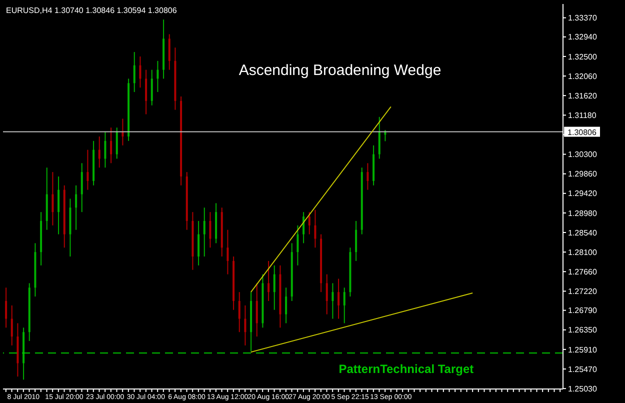 The width and height of the screenshot is (625, 403). What do you see at coordinates (583, 76) in the screenshot?
I see `y-tick-label: 1.32060` at bounding box center [583, 76].